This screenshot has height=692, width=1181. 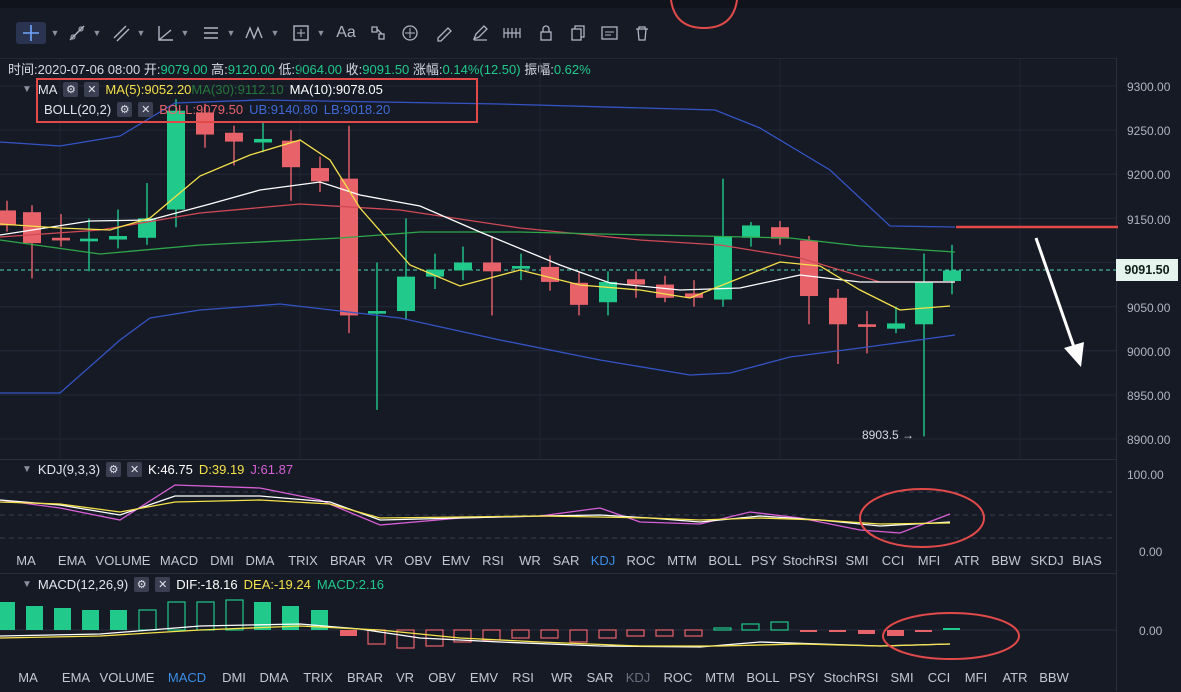 I want to click on visibility-icon, so click(x=610, y=33).